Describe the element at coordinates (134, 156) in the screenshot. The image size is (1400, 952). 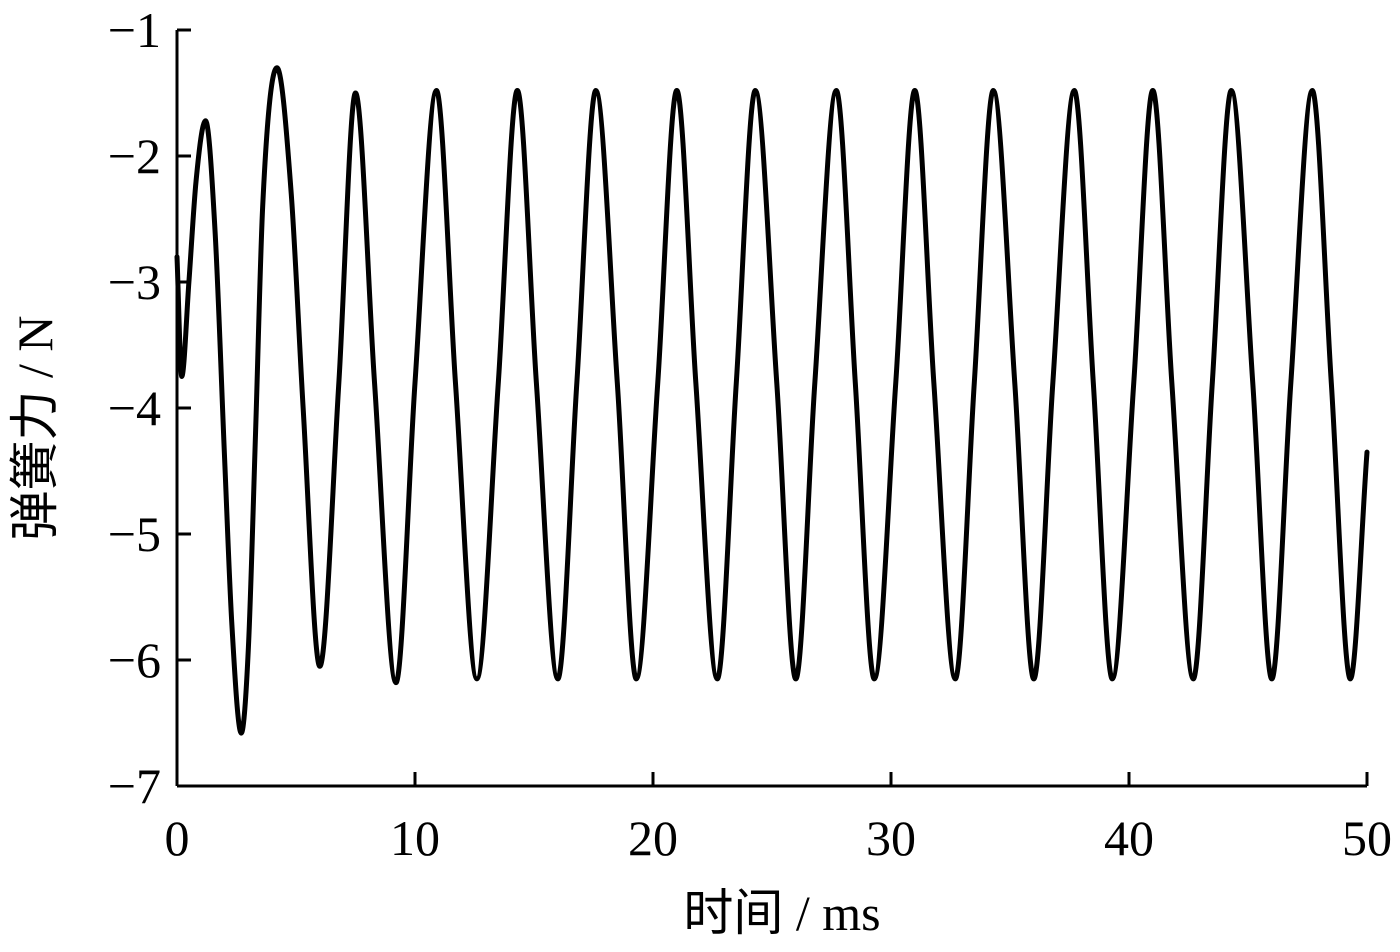
I see `y-tick-label: −2` at that location.